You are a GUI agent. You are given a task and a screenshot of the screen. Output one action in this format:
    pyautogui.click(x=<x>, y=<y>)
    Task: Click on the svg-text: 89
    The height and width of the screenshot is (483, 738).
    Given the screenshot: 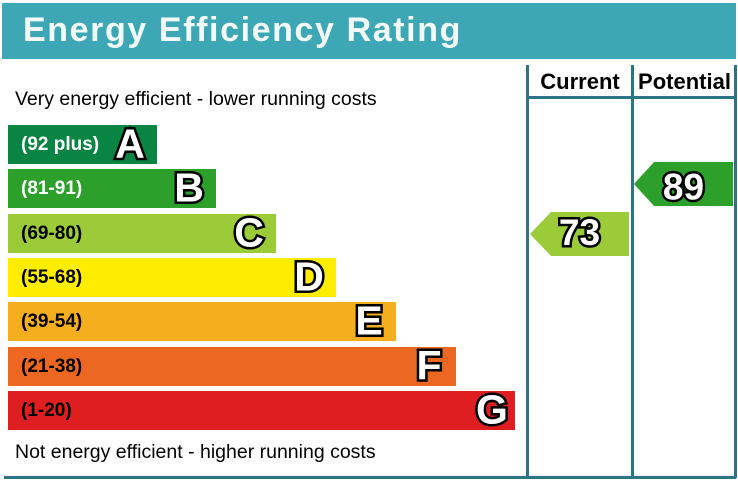 What is the action you would take?
    pyautogui.click(x=683, y=187)
    